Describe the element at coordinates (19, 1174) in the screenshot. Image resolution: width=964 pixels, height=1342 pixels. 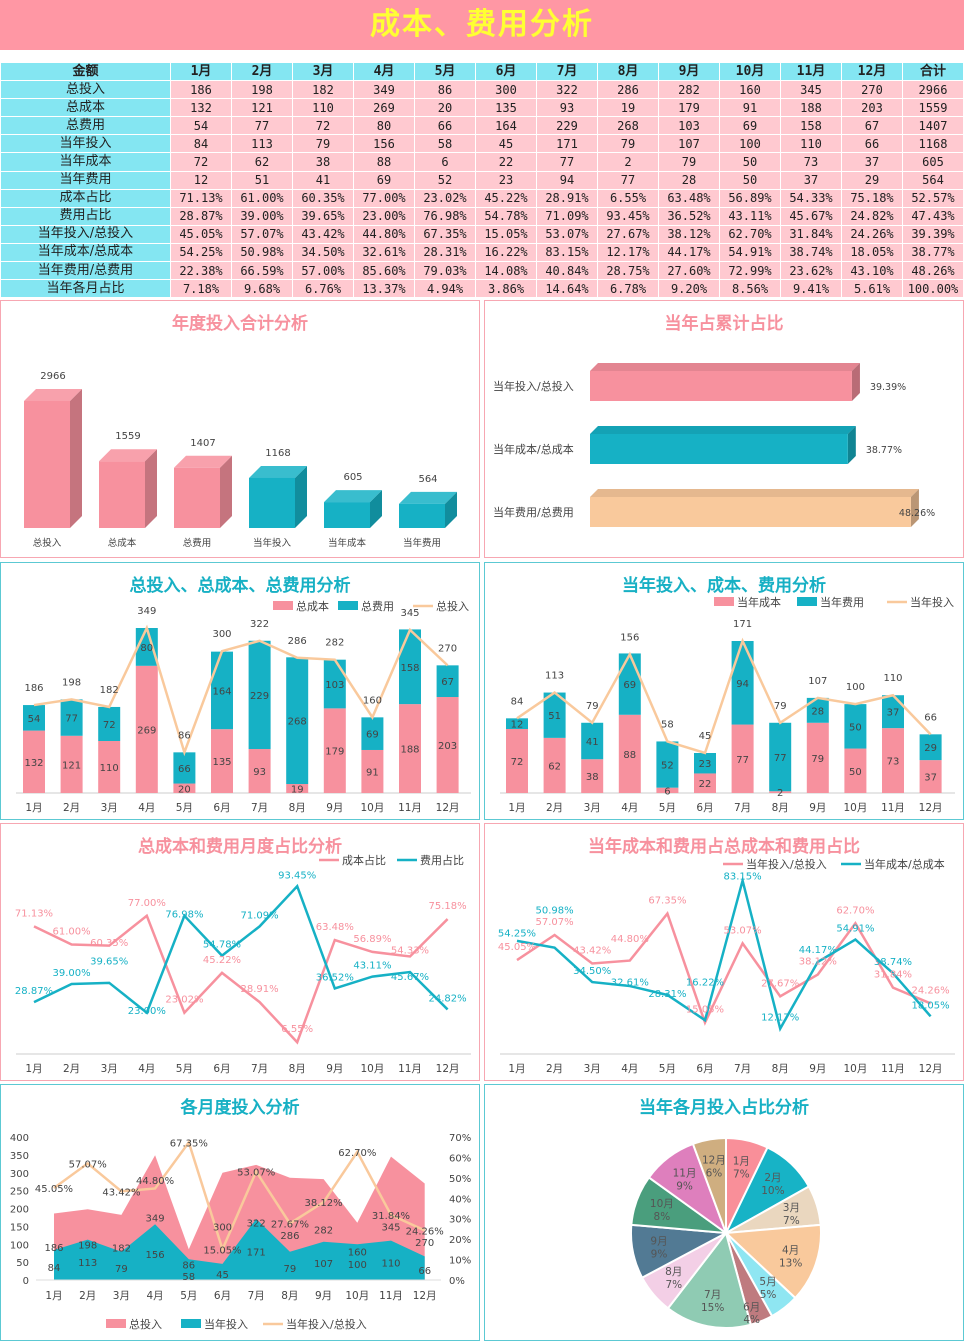
I see `y-left-tick: 300` at that location.